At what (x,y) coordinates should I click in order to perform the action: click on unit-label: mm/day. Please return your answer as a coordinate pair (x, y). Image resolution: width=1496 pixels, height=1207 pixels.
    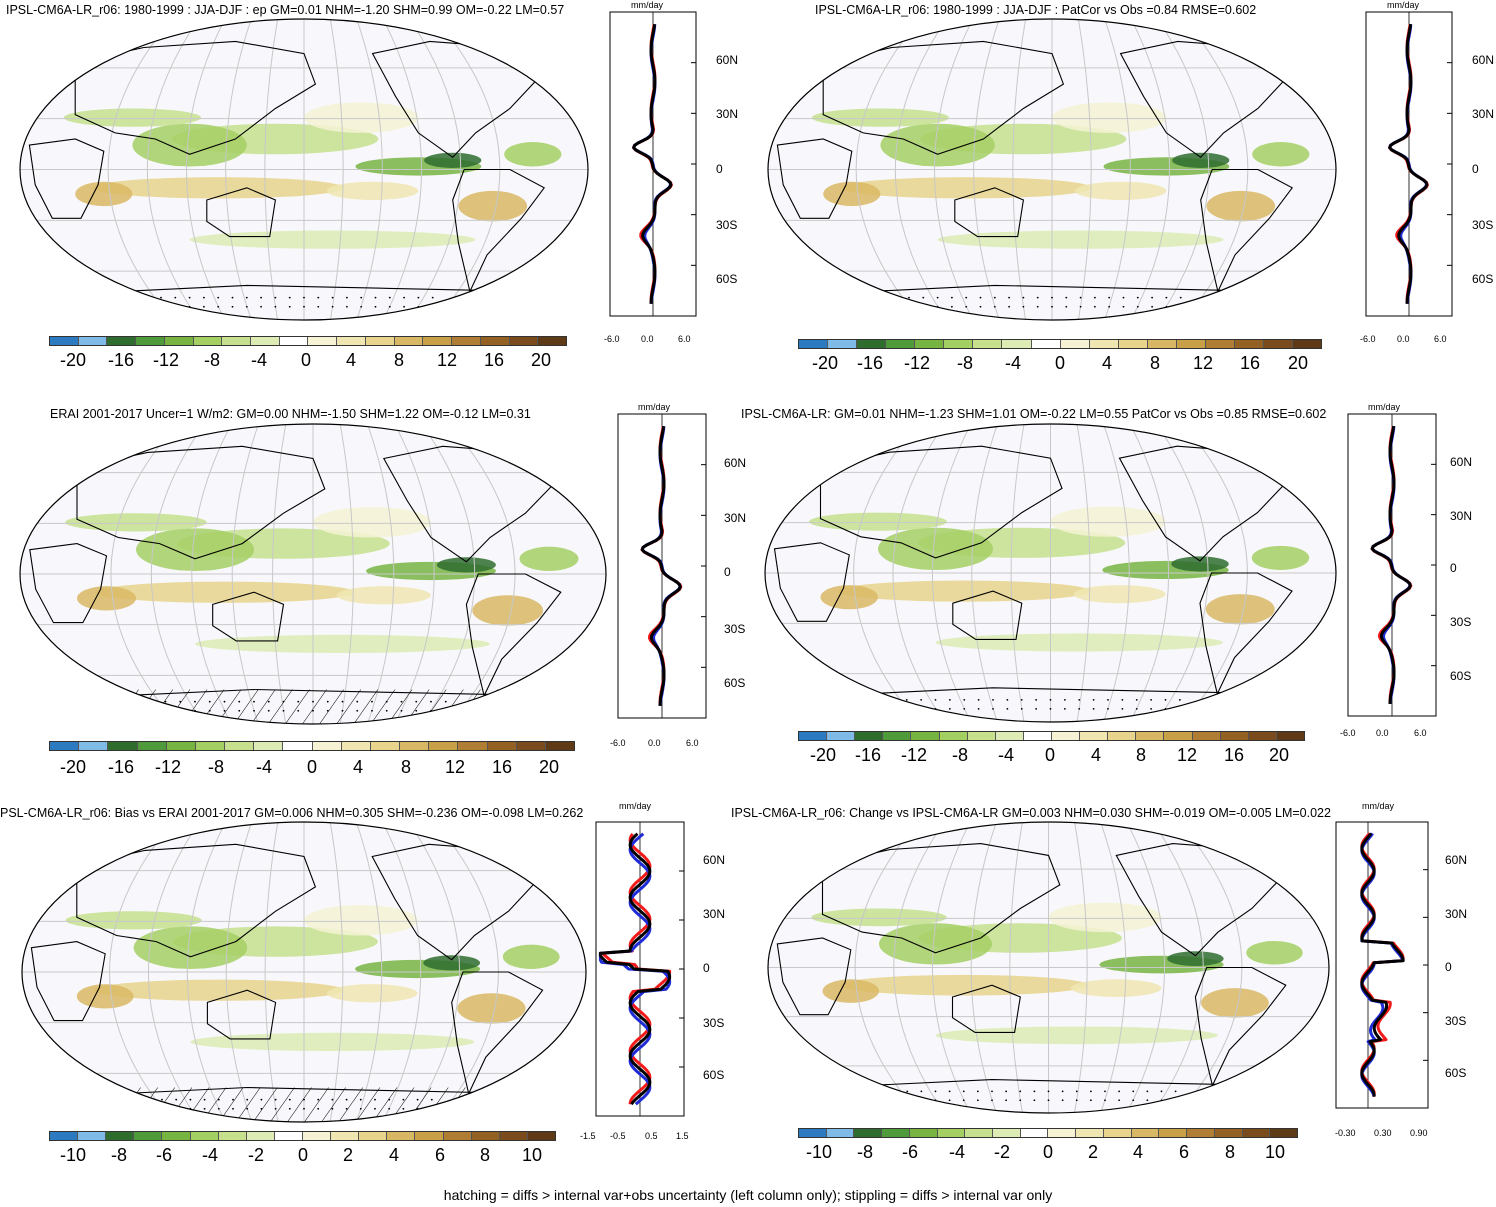
    Looking at the image, I should click on (635, 806).